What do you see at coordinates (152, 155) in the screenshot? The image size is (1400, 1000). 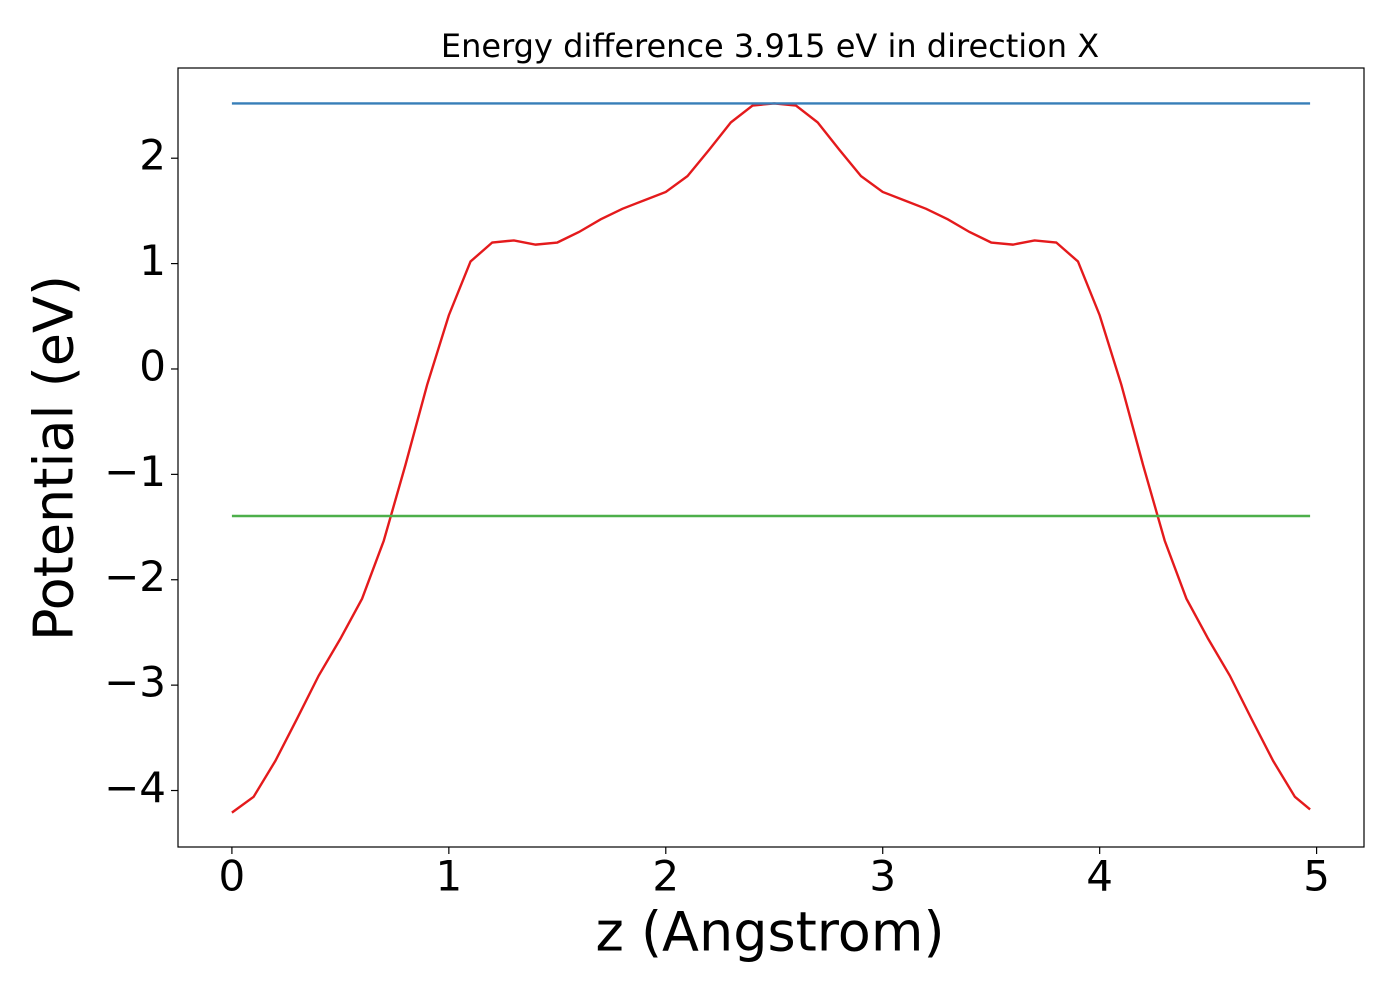 I see `y-tick-label: 2` at bounding box center [152, 155].